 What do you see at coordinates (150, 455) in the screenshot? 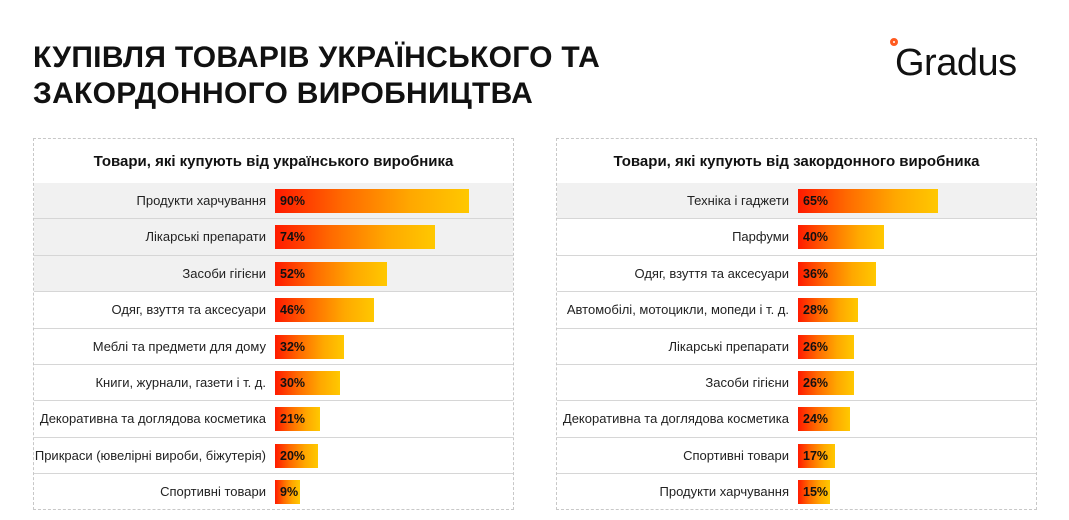
I see `category-label: Прикраси (ювелірні вироби, біжутерія)` at bounding box center [150, 455].